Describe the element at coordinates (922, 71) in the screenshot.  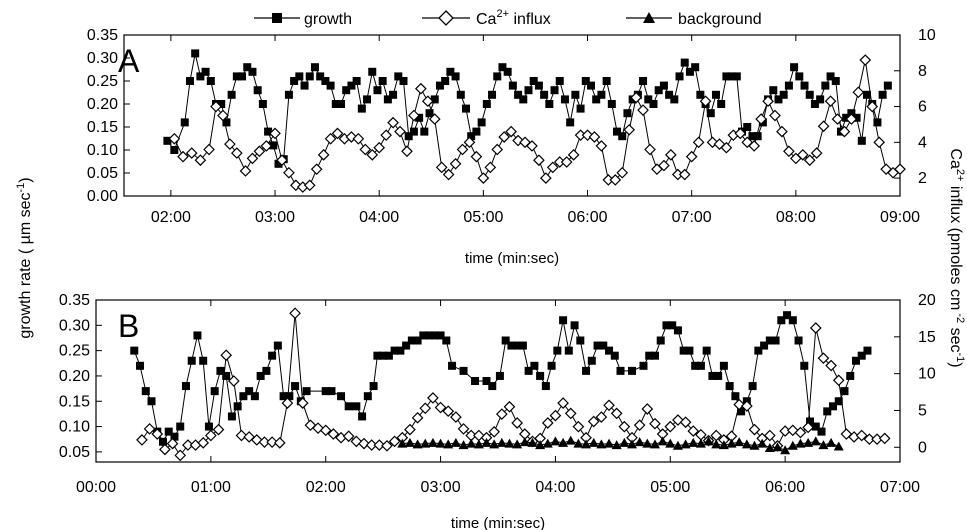
I see `y-right-tick-label: 8` at that location.